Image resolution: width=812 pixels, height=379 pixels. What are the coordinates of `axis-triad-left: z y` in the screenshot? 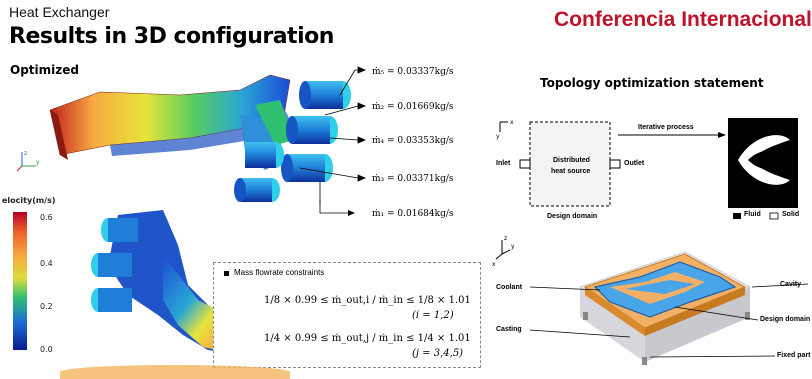 It's located at (28, 161).